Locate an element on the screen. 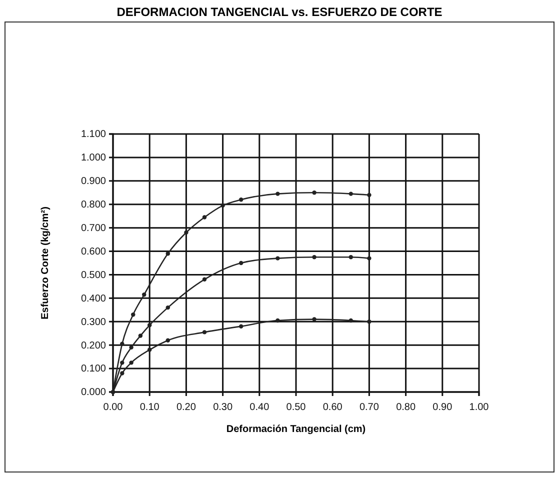 Image resolution: width=559 pixels, height=477 pixels. x-tick-label: 0.60 is located at coordinates (332, 407).